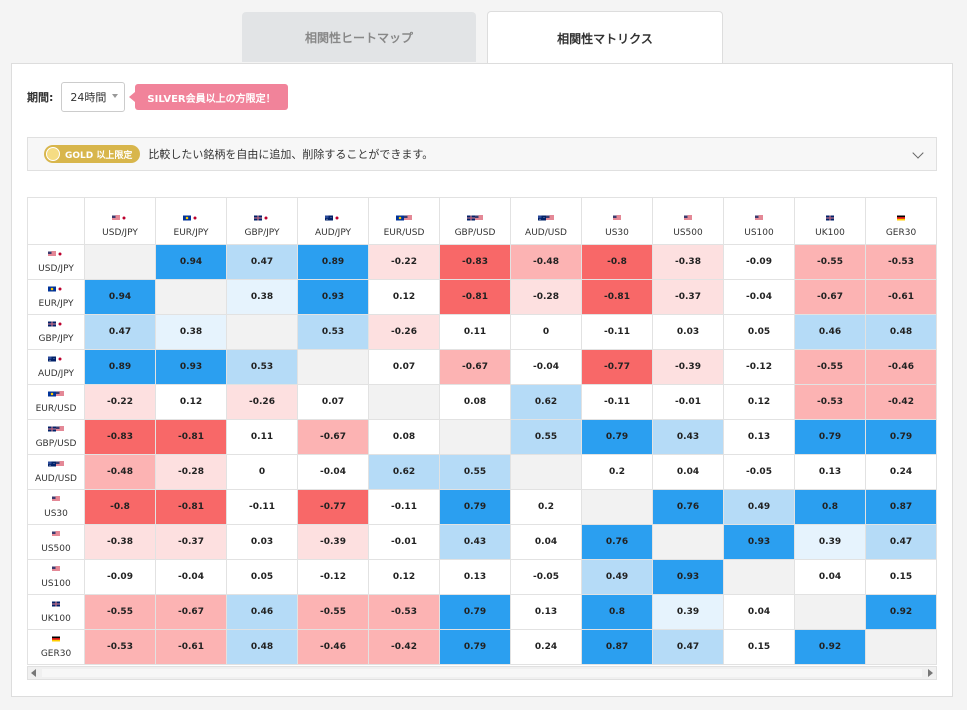  I want to click on correlation-cell: -0.48, so click(546, 262).